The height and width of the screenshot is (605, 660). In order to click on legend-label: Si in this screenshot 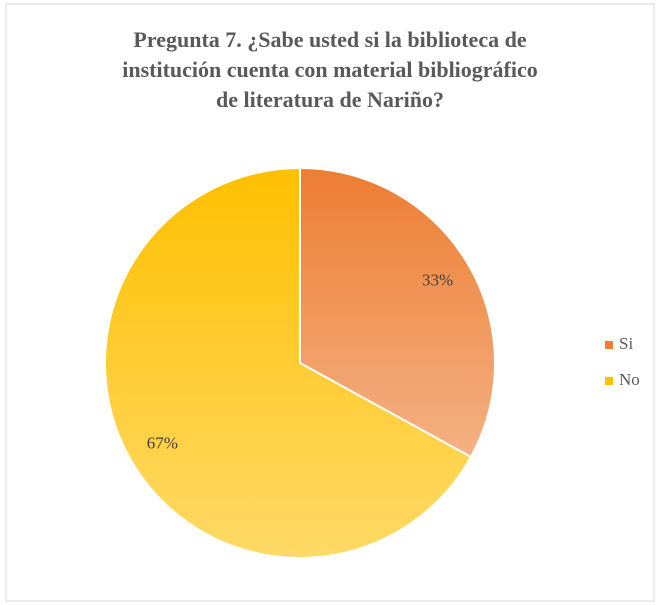, I will do `click(626, 343)`.